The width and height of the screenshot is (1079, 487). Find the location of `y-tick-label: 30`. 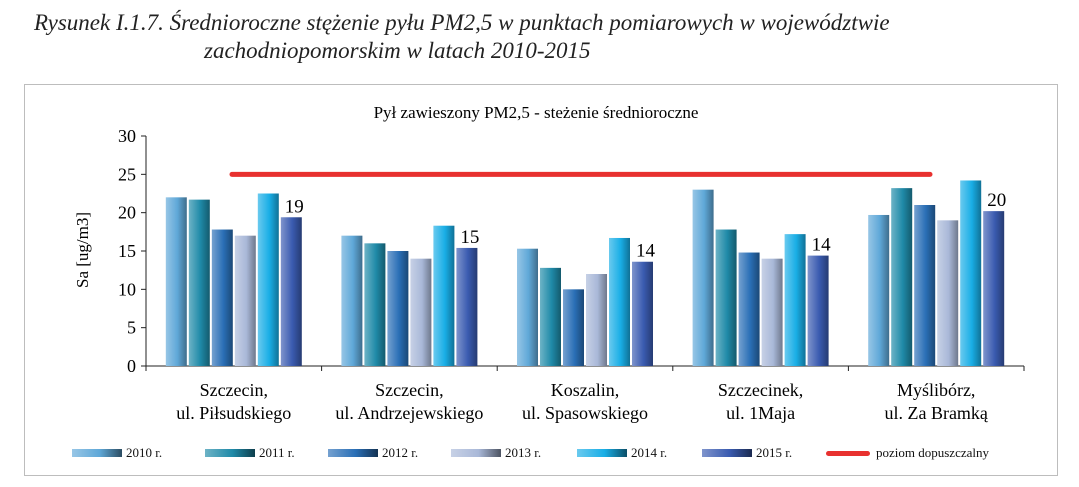

y-tick-label: 30 is located at coordinates (127, 136).